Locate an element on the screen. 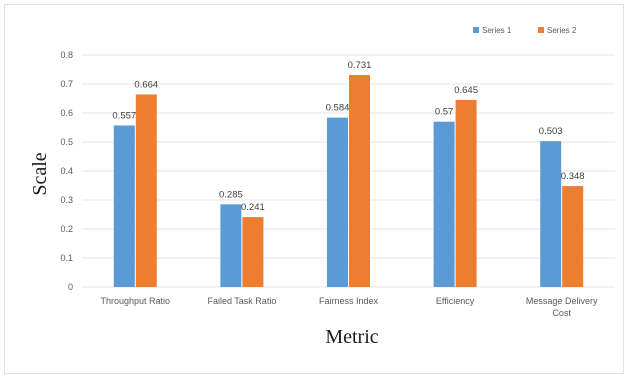 This screenshot has height=380, width=630. data-label: 0.557 is located at coordinates (124, 115).